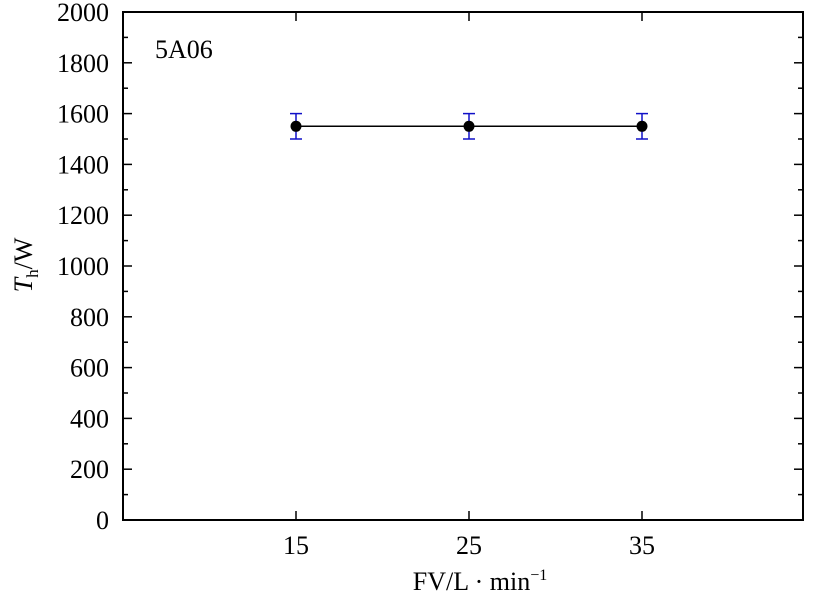 This screenshot has width=817, height=603. I want to click on y-tick-label: 800, so click(89, 317).